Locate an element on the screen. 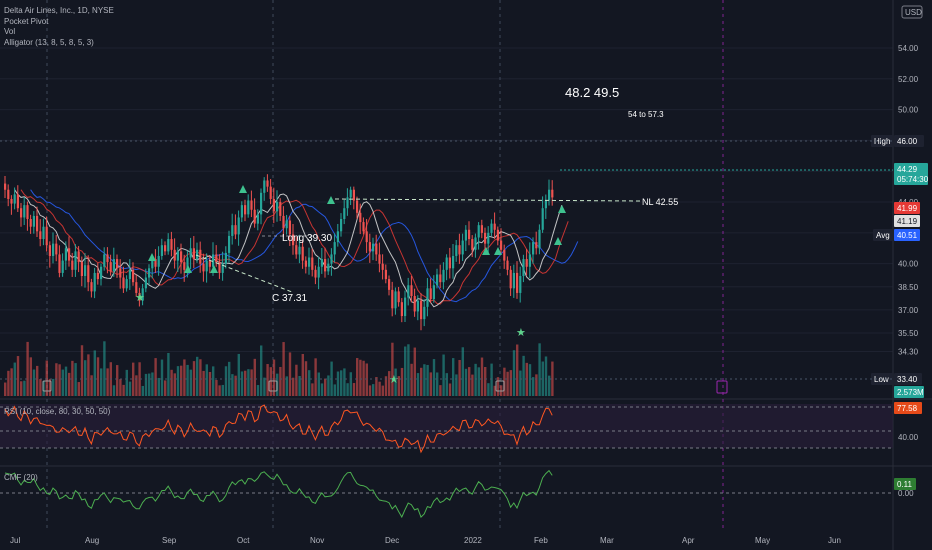 Image resolution: width=932 pixels, height=550 pixels. red-ma-tag: 41.99 is located at coordinates (907, 208).